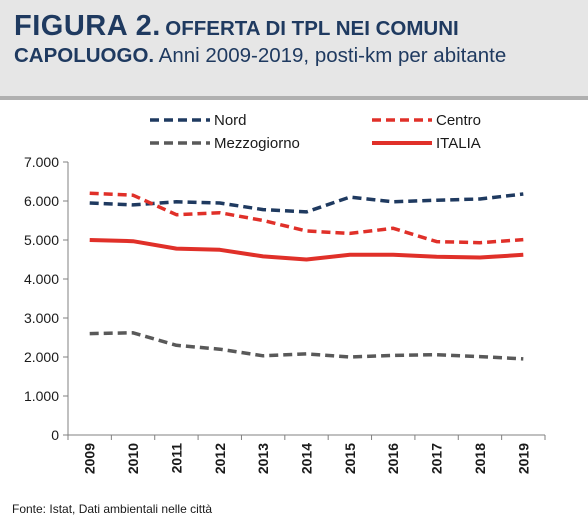  Describe the element at coordinates (41, 357) in the screenshot. I see `y-tick-label: 2.000` at that location.